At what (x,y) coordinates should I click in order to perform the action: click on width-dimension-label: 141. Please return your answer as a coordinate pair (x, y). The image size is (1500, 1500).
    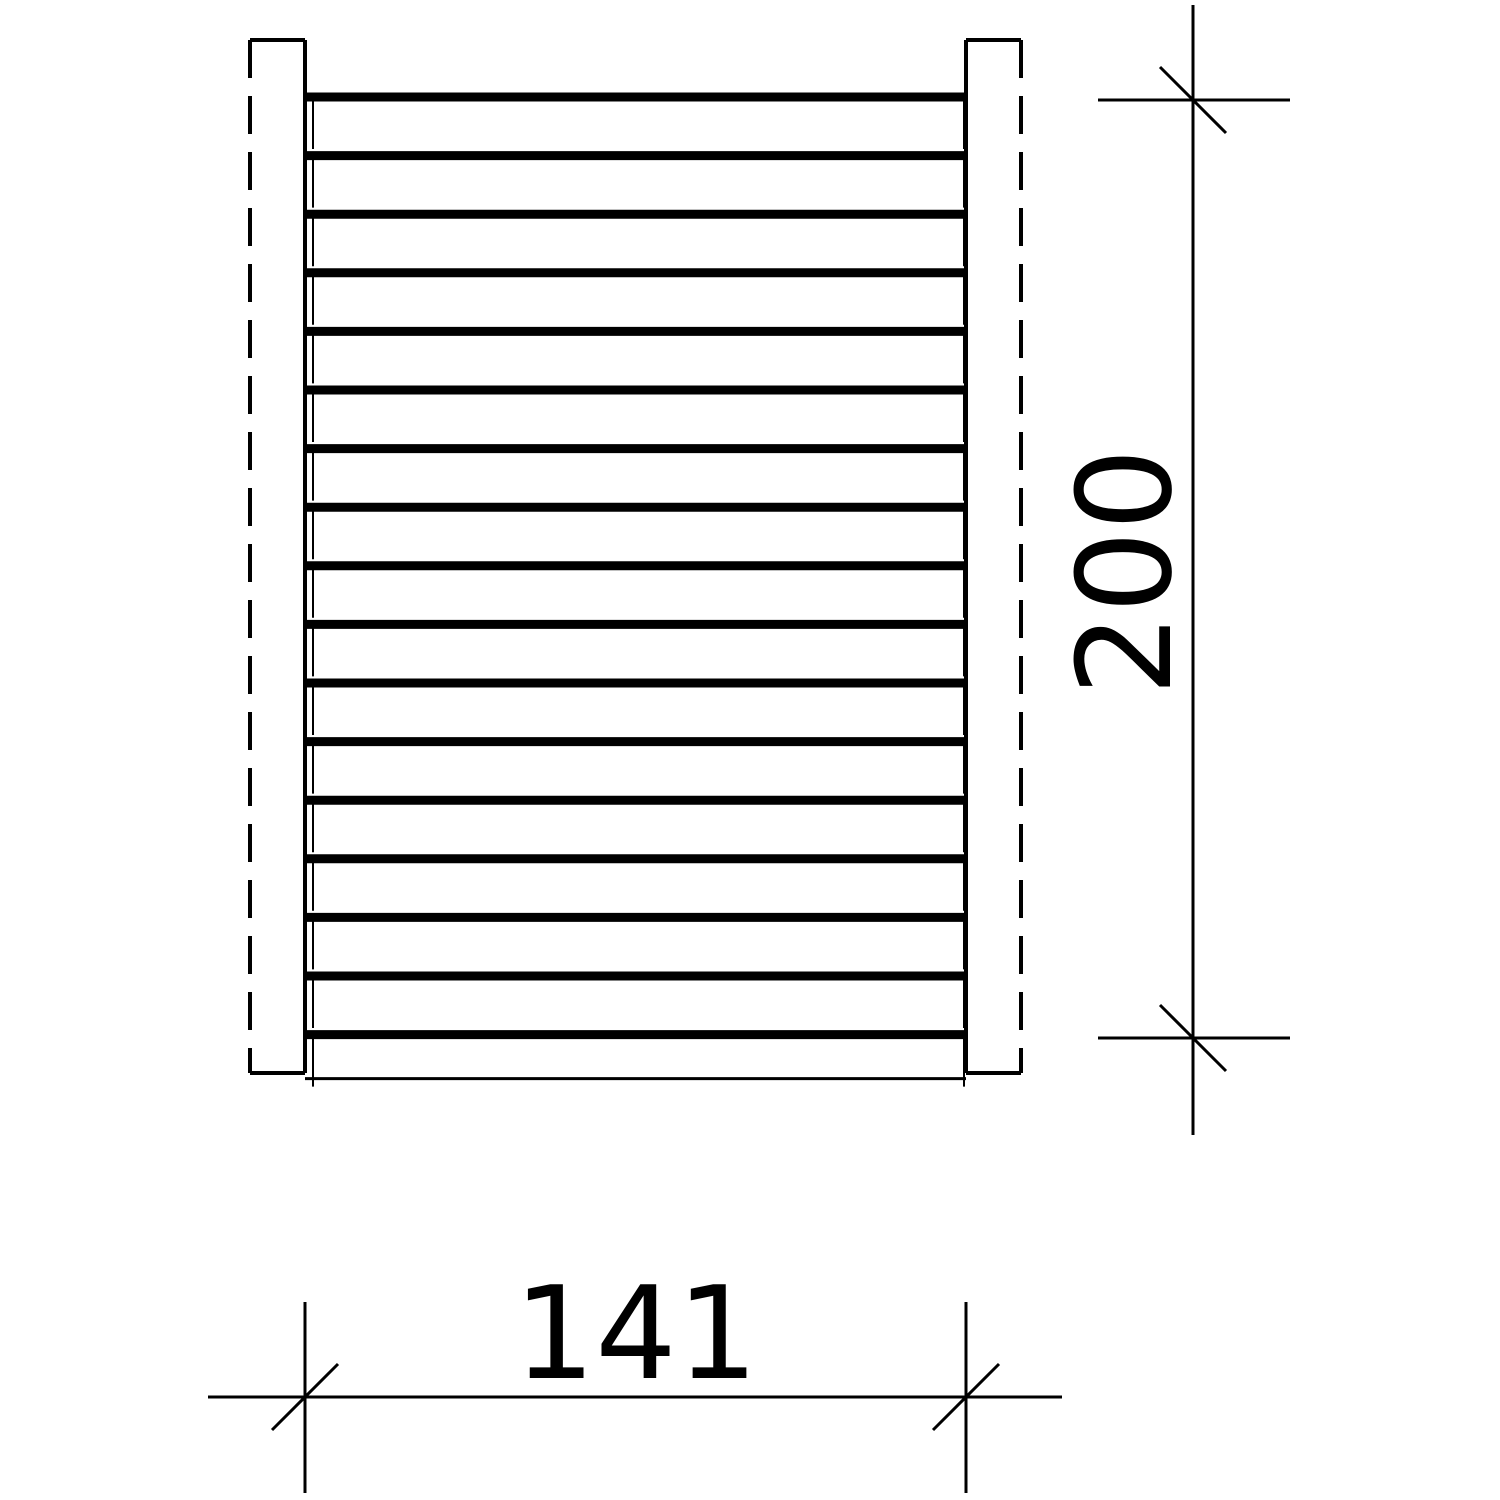
    Looking at the image, I should click on (636, 1334).